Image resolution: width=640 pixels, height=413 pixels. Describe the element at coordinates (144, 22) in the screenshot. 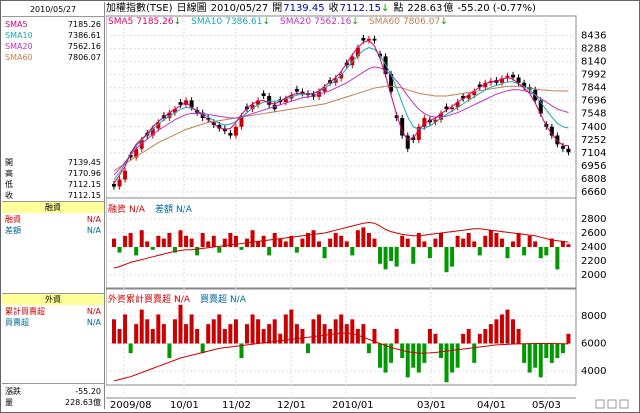

I see `legend-item: SMA5 7185.26↓` at that location.